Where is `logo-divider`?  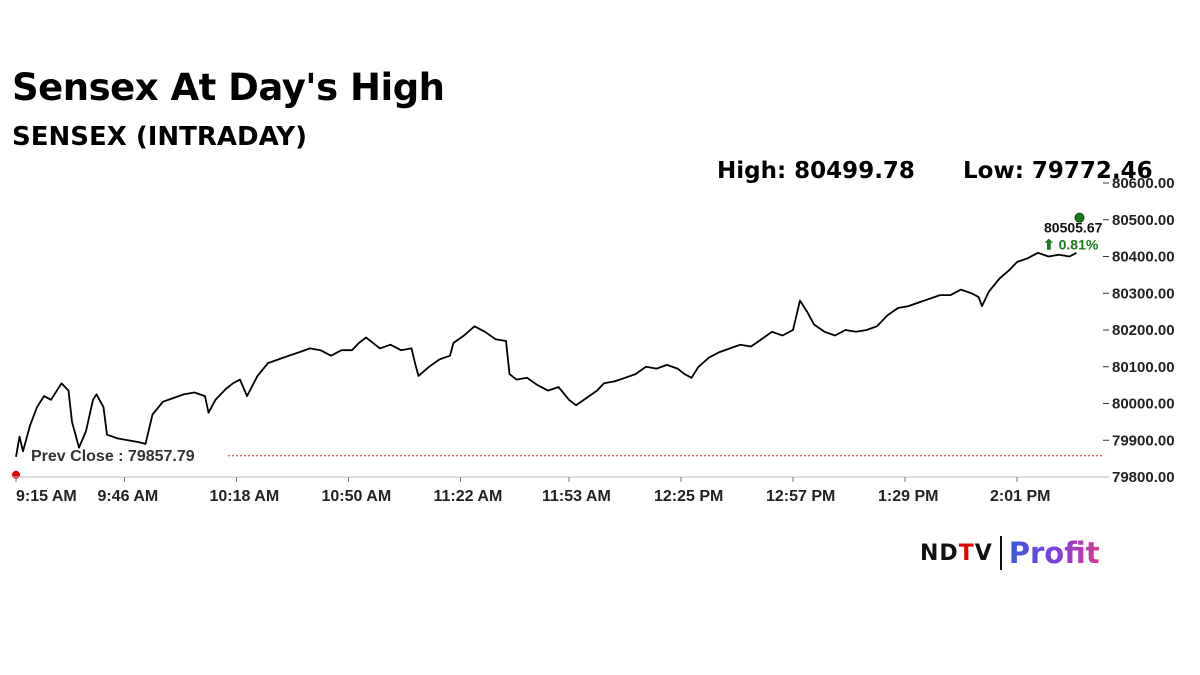 logo-divider is located at coordinates (1000, 553).